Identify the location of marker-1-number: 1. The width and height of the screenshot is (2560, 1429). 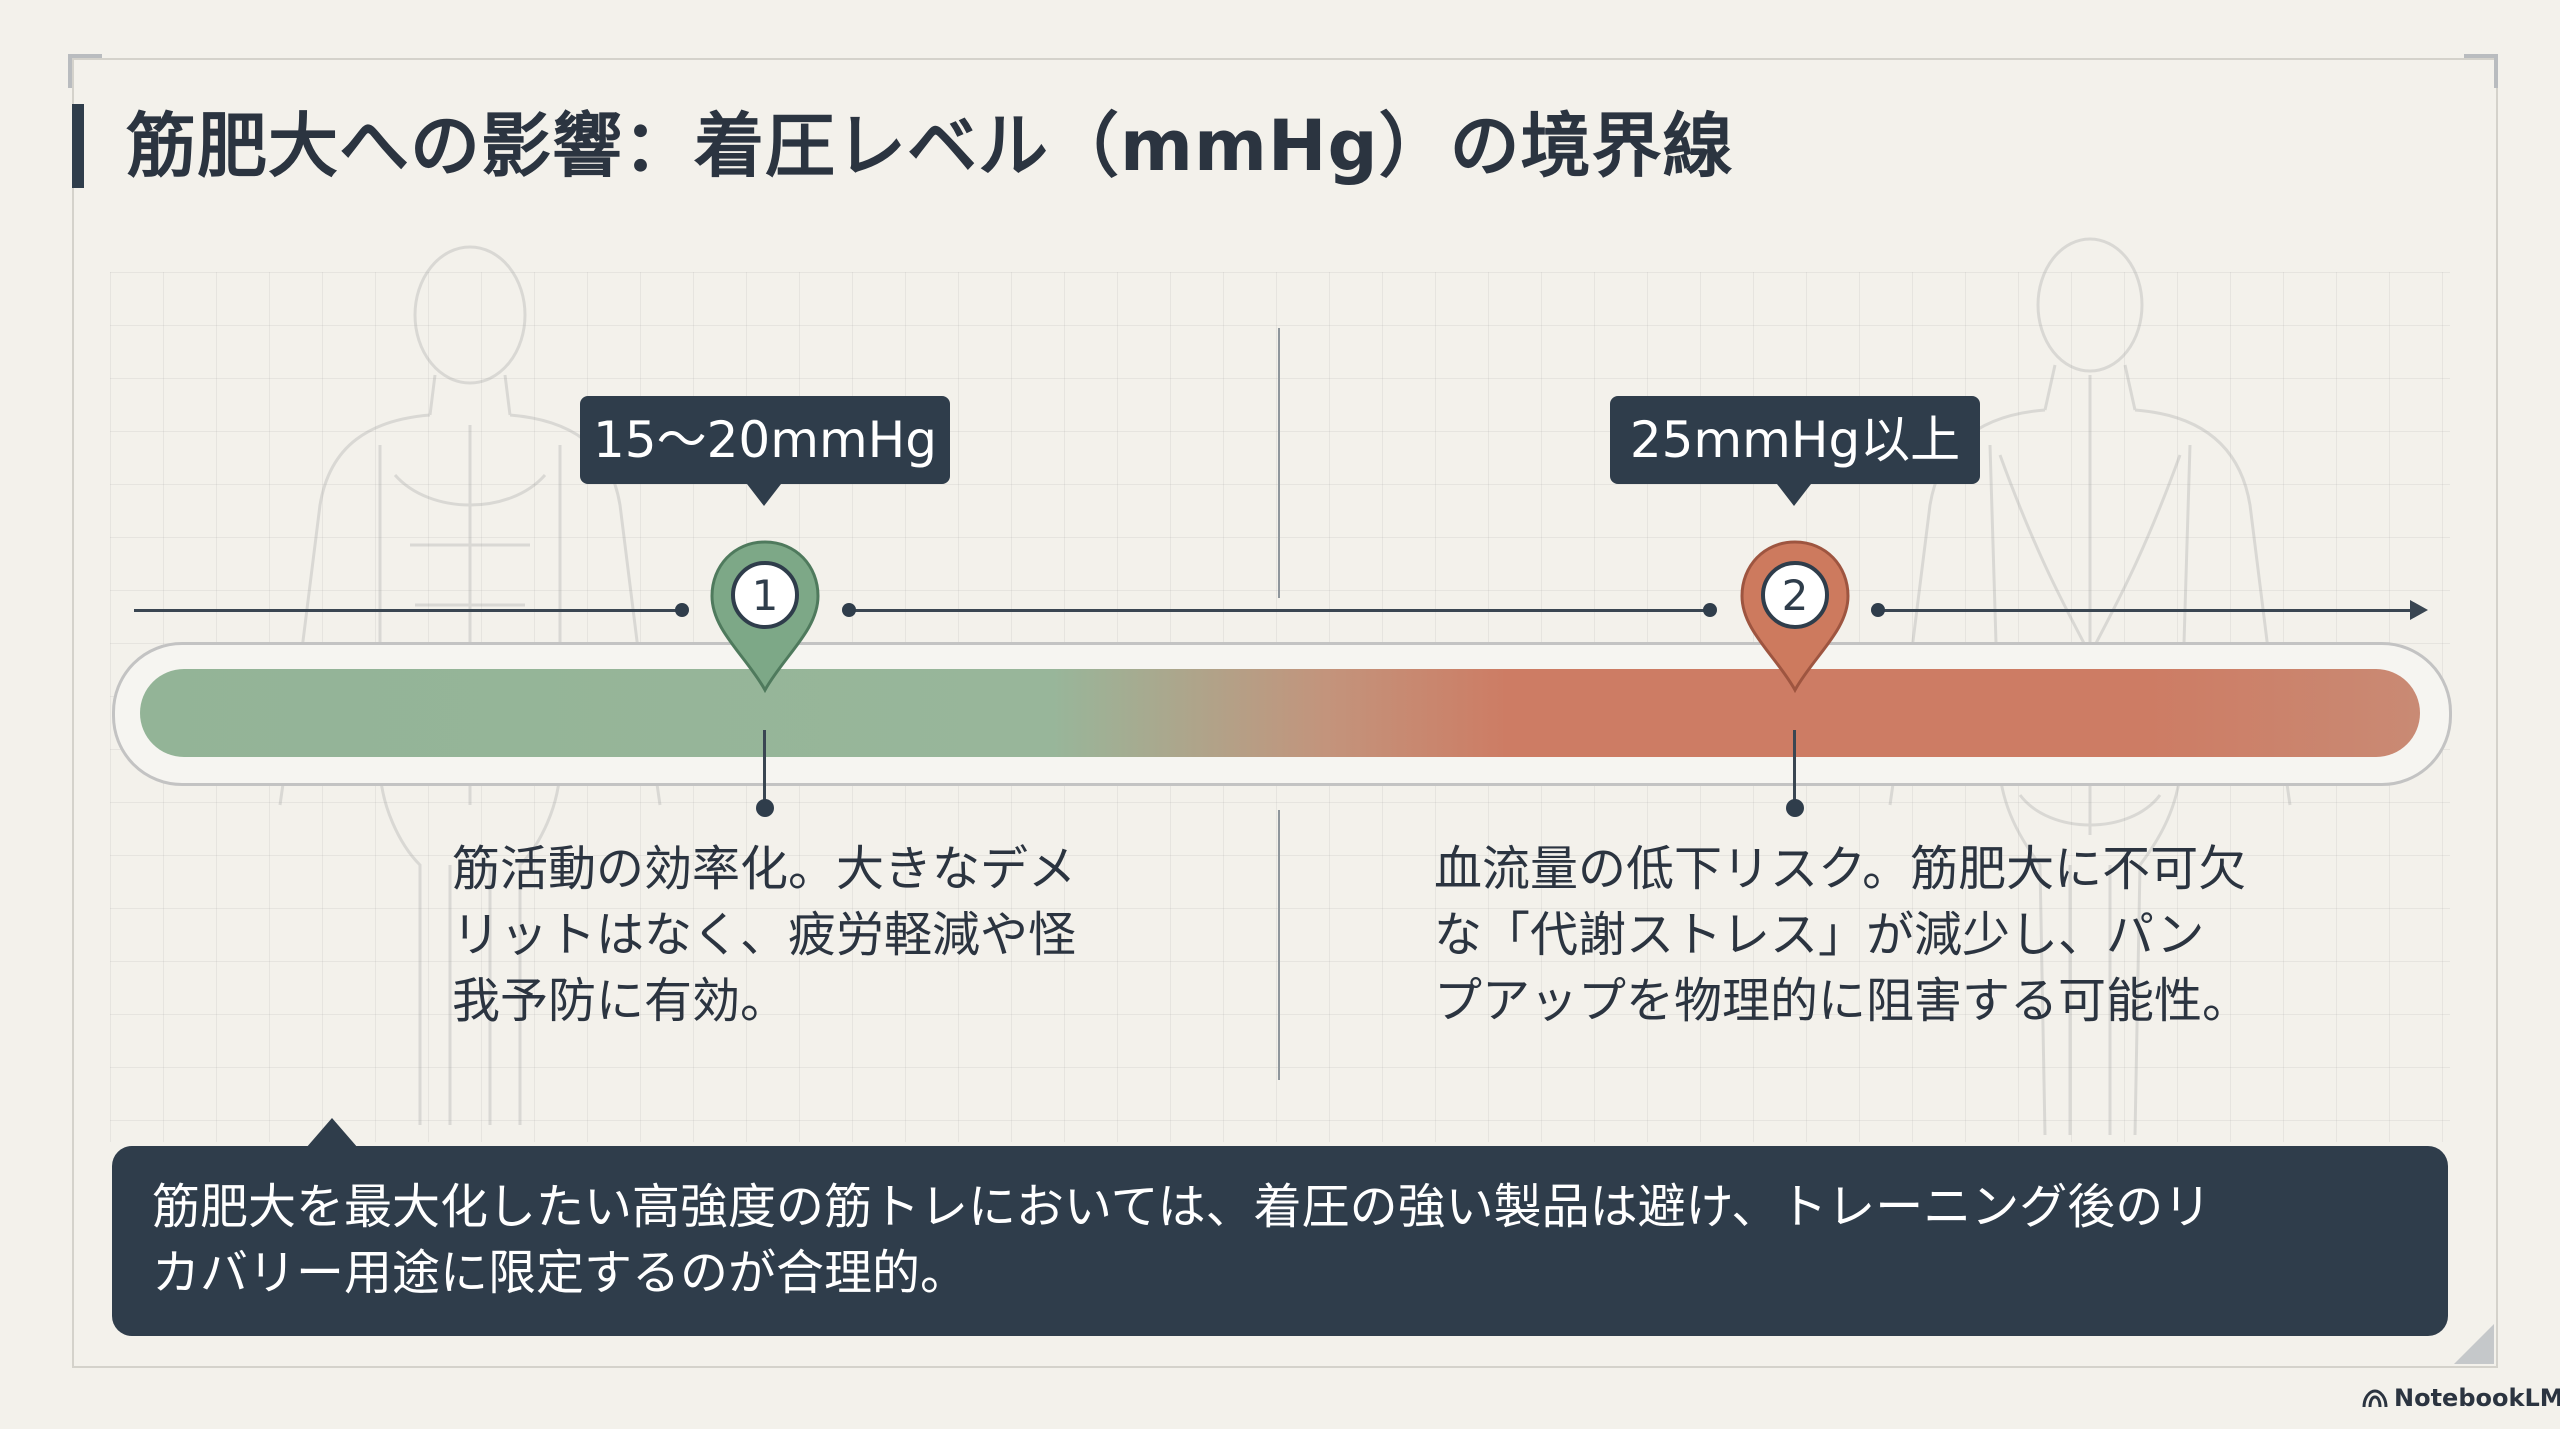
(765, 595).